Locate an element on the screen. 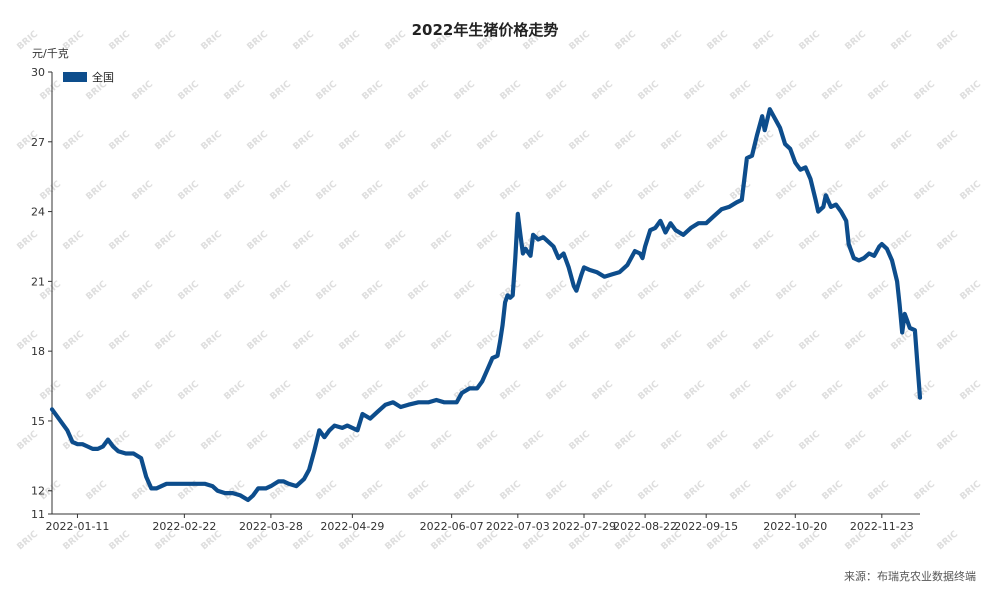  watermark-text-199: BRIC is located at coordinates (511, 490).